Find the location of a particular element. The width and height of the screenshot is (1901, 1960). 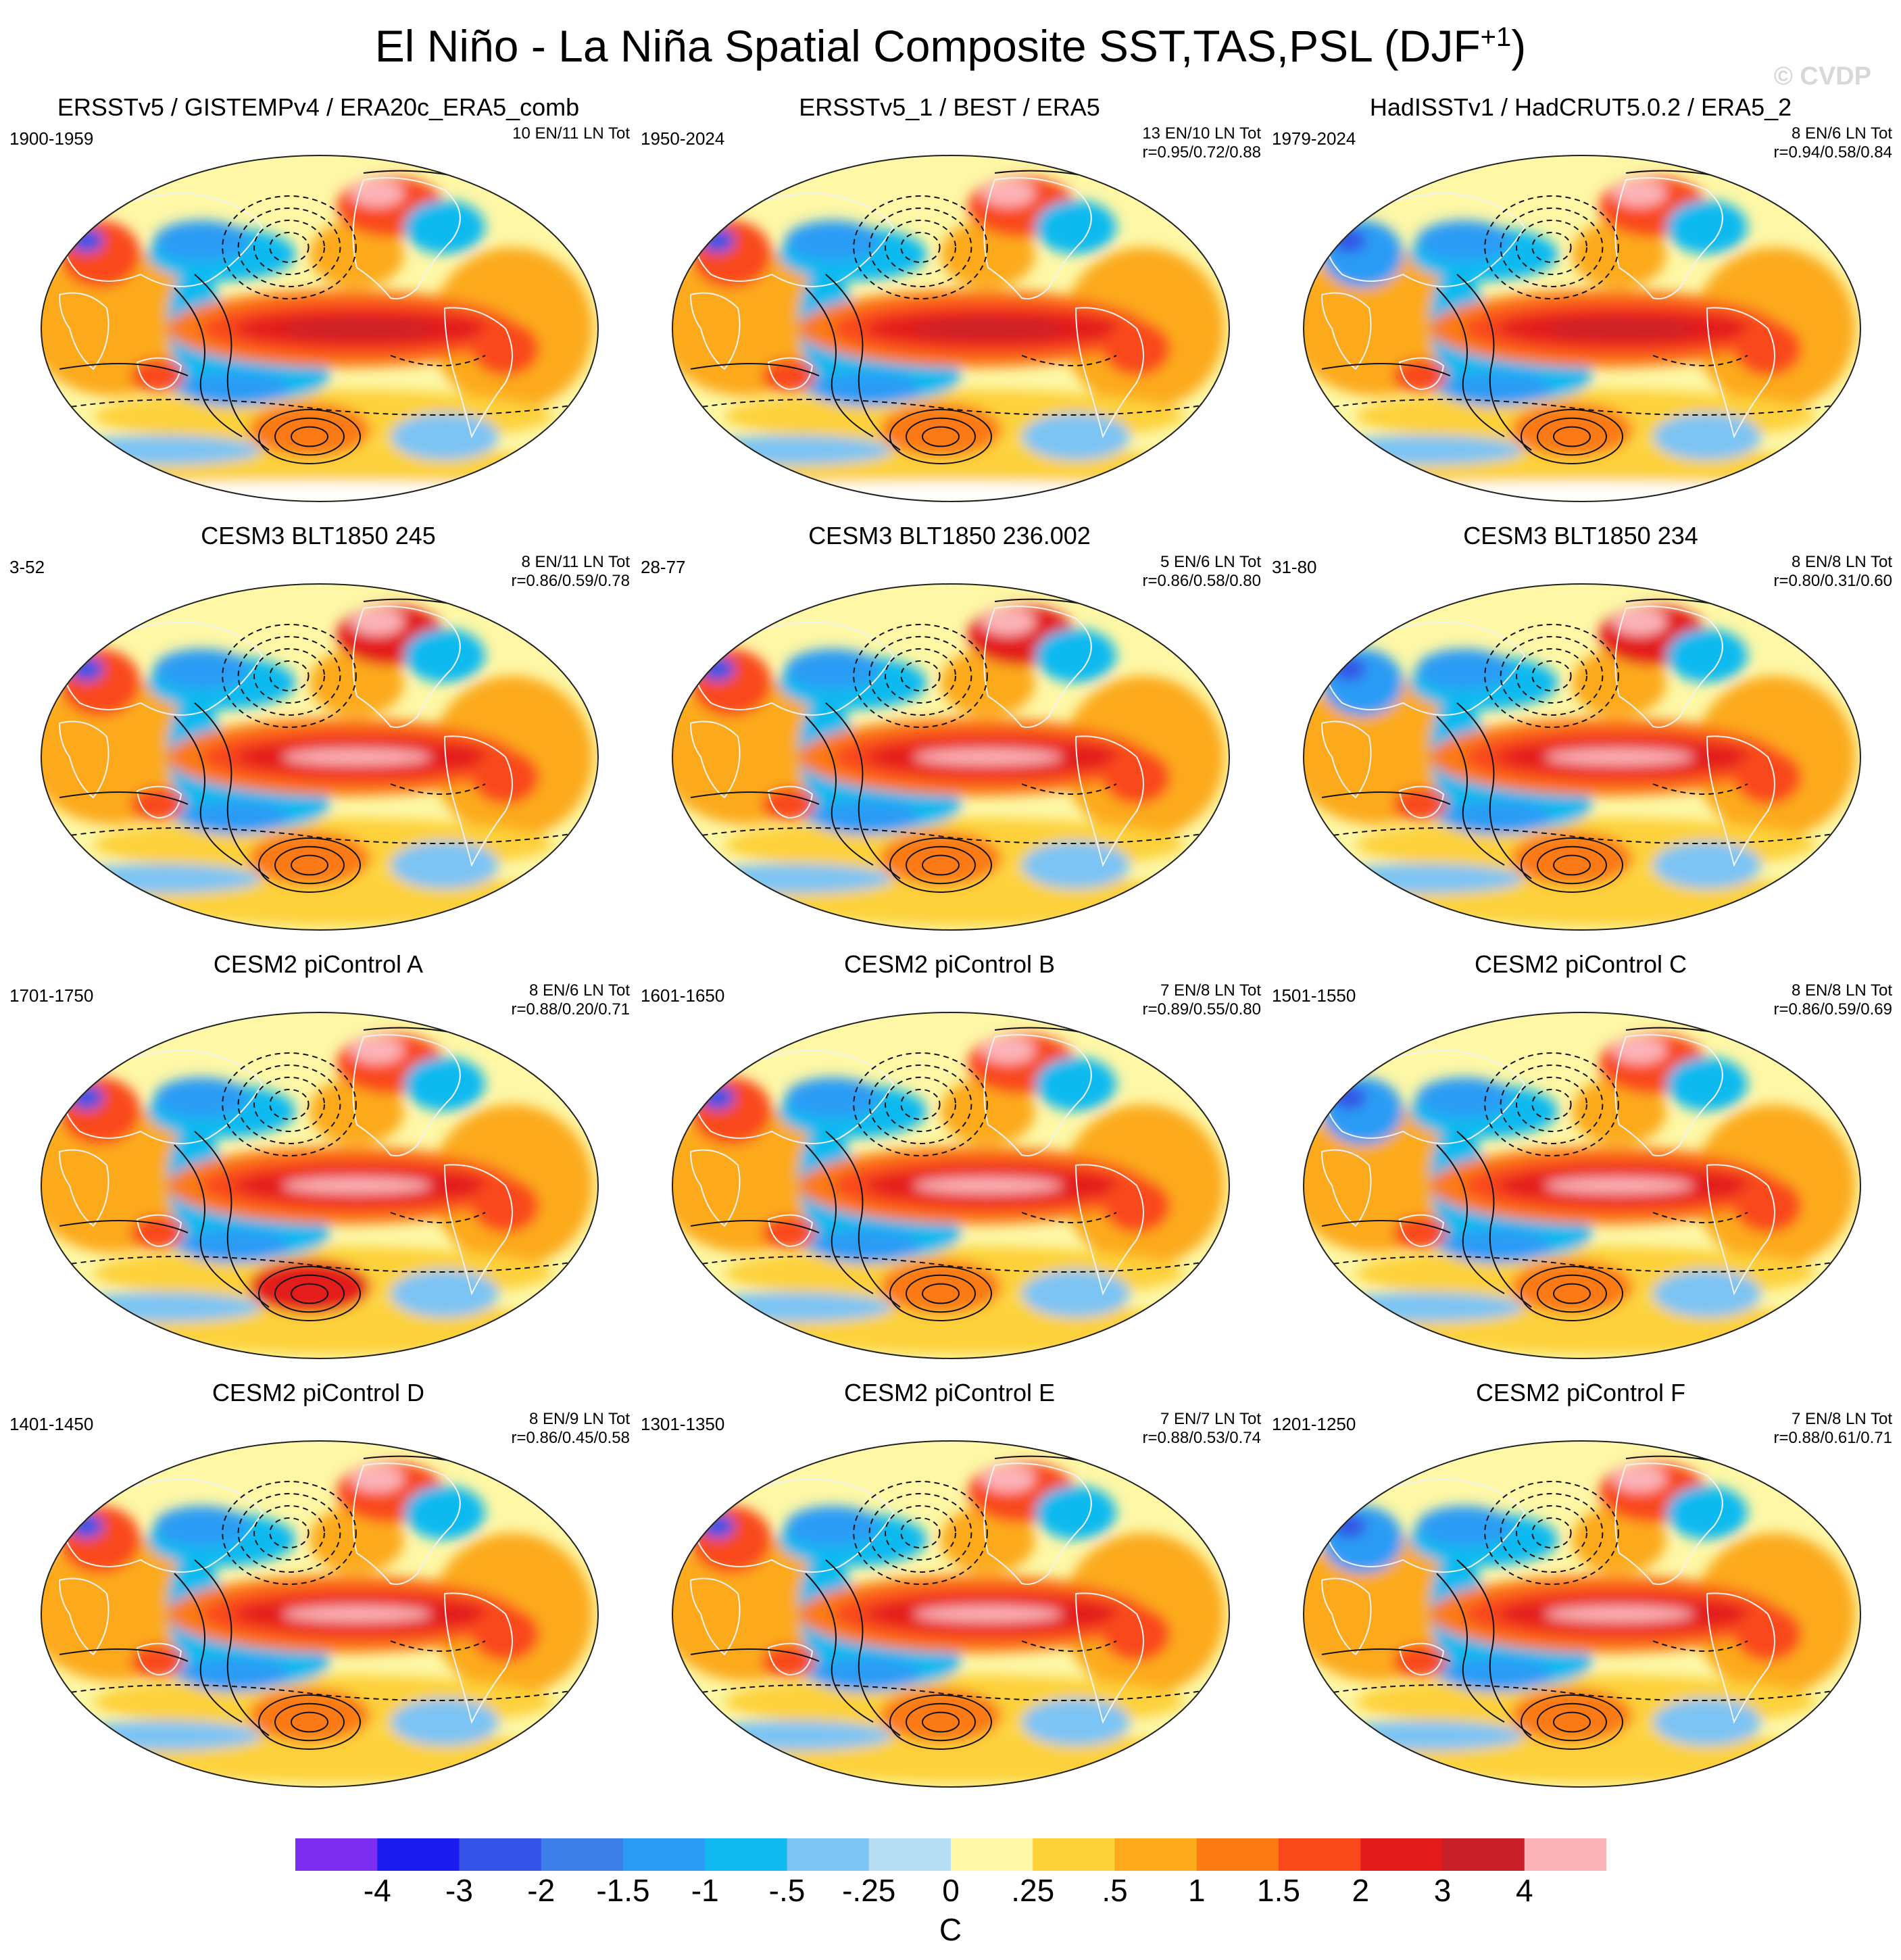

panel-period: 1950-2024 is located at coordinates (683, 138).